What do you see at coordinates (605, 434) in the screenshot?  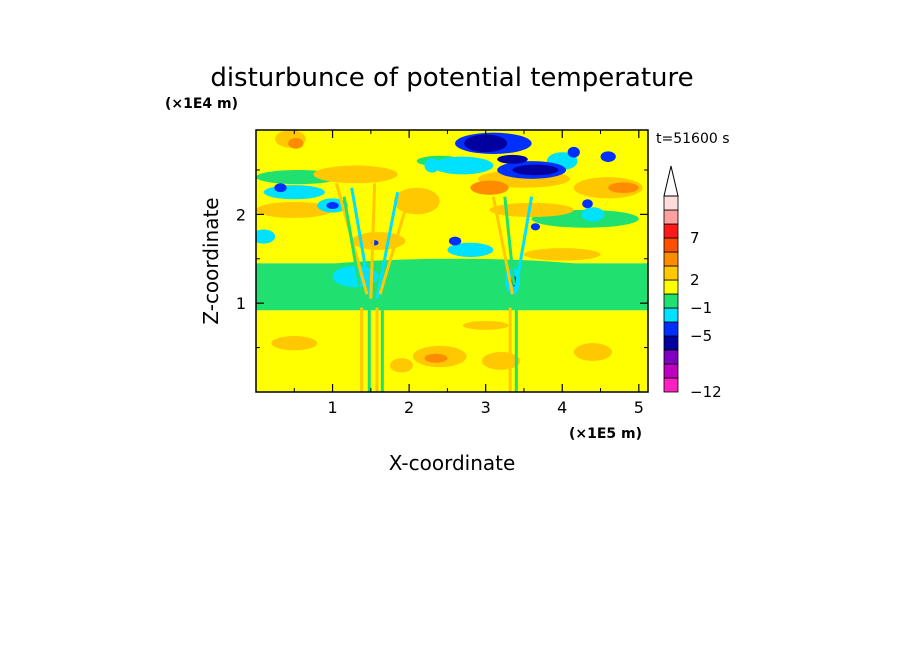 I see `x-unit-label: (×1E5 m)` at bounding box center [605, 434].